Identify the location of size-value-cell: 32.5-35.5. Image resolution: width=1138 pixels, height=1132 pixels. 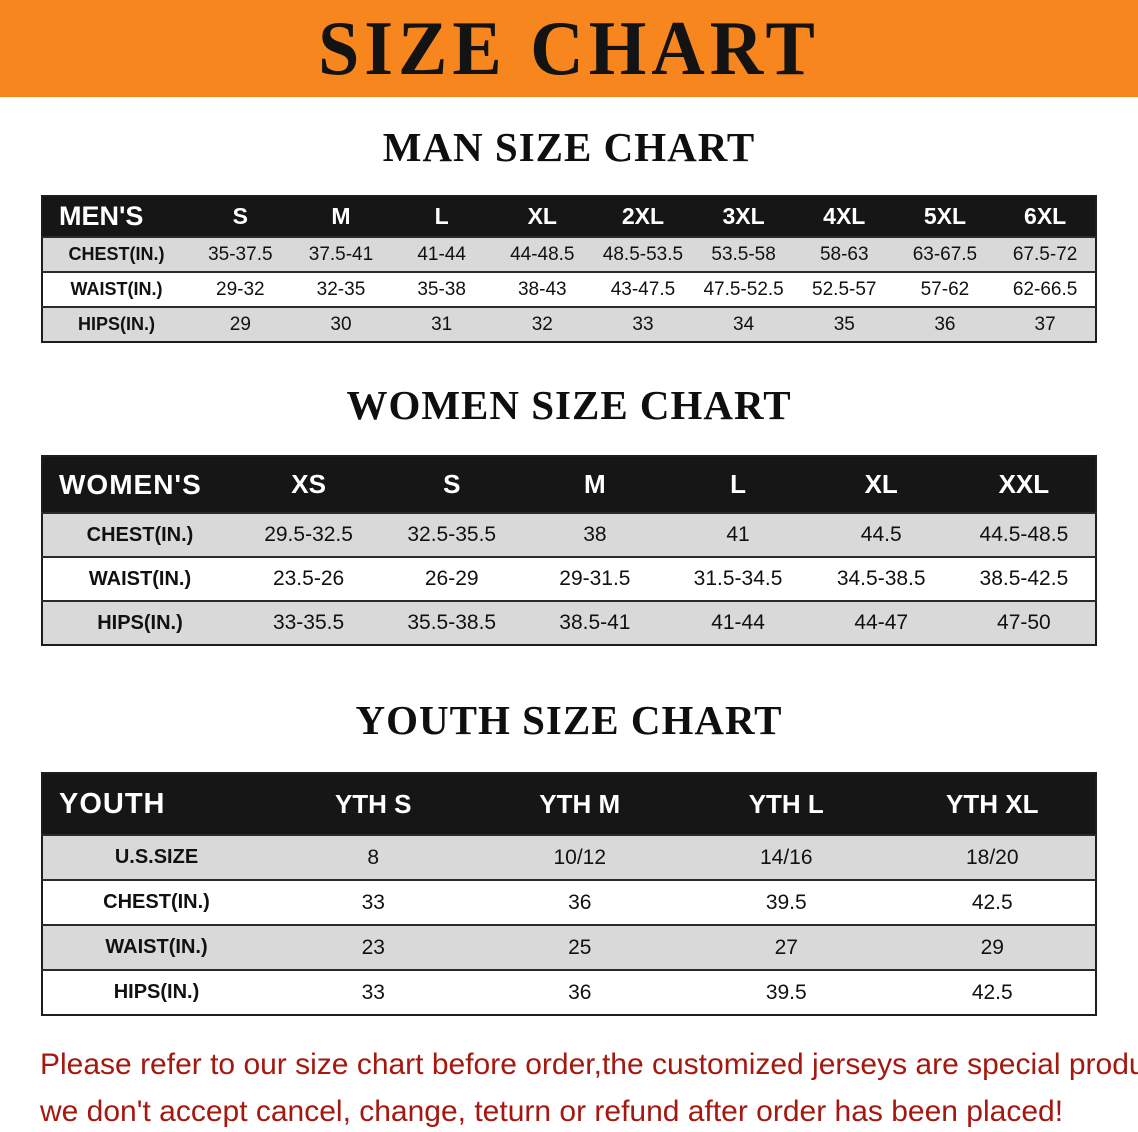
(452, 534).